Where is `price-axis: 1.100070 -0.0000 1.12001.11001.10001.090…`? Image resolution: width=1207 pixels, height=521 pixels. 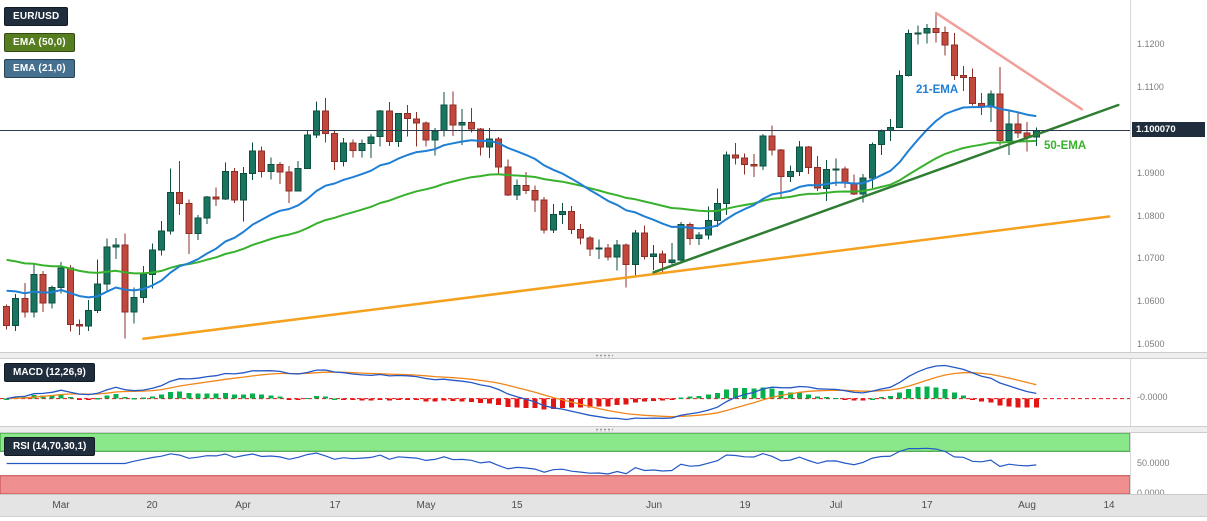
price-axis: 1.100070 -0.0000 1.12001.11001.10001.090… is located at coordinates (1168, 249).